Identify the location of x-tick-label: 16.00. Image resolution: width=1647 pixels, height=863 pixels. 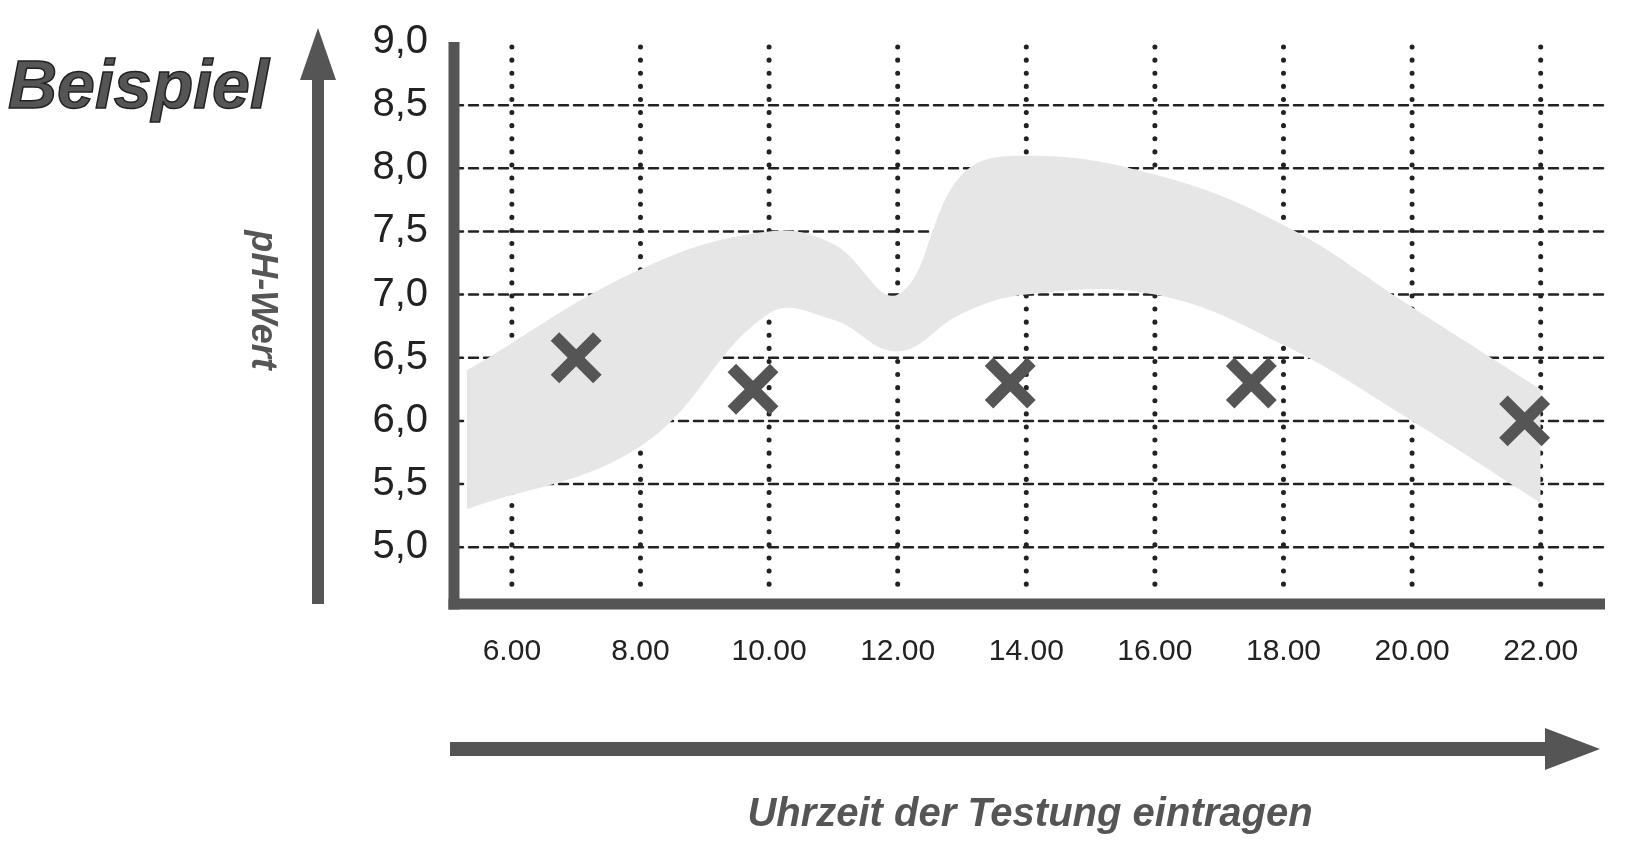
(1155, 650).